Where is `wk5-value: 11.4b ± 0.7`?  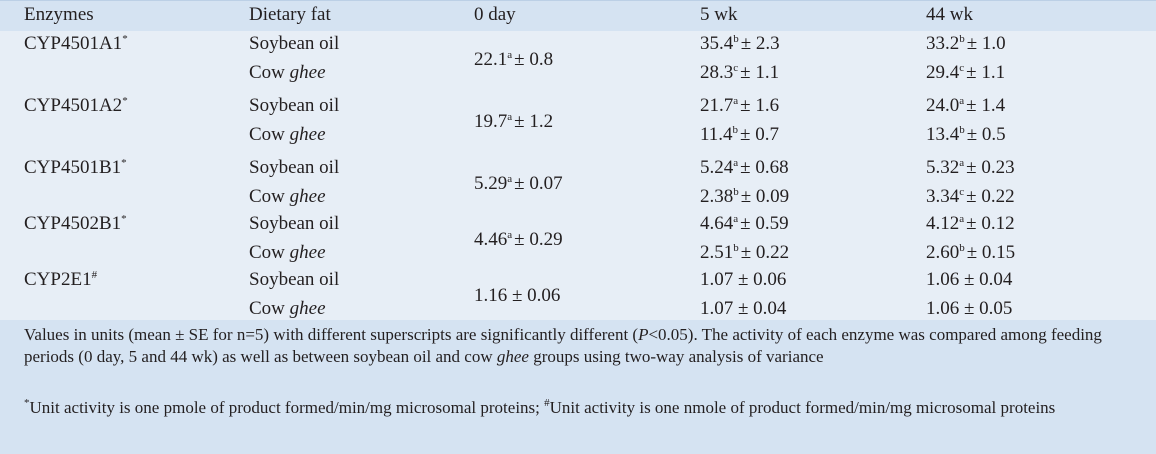 wk5-value: 11.4b ± 0.7 is located at coordinates (739, 134).